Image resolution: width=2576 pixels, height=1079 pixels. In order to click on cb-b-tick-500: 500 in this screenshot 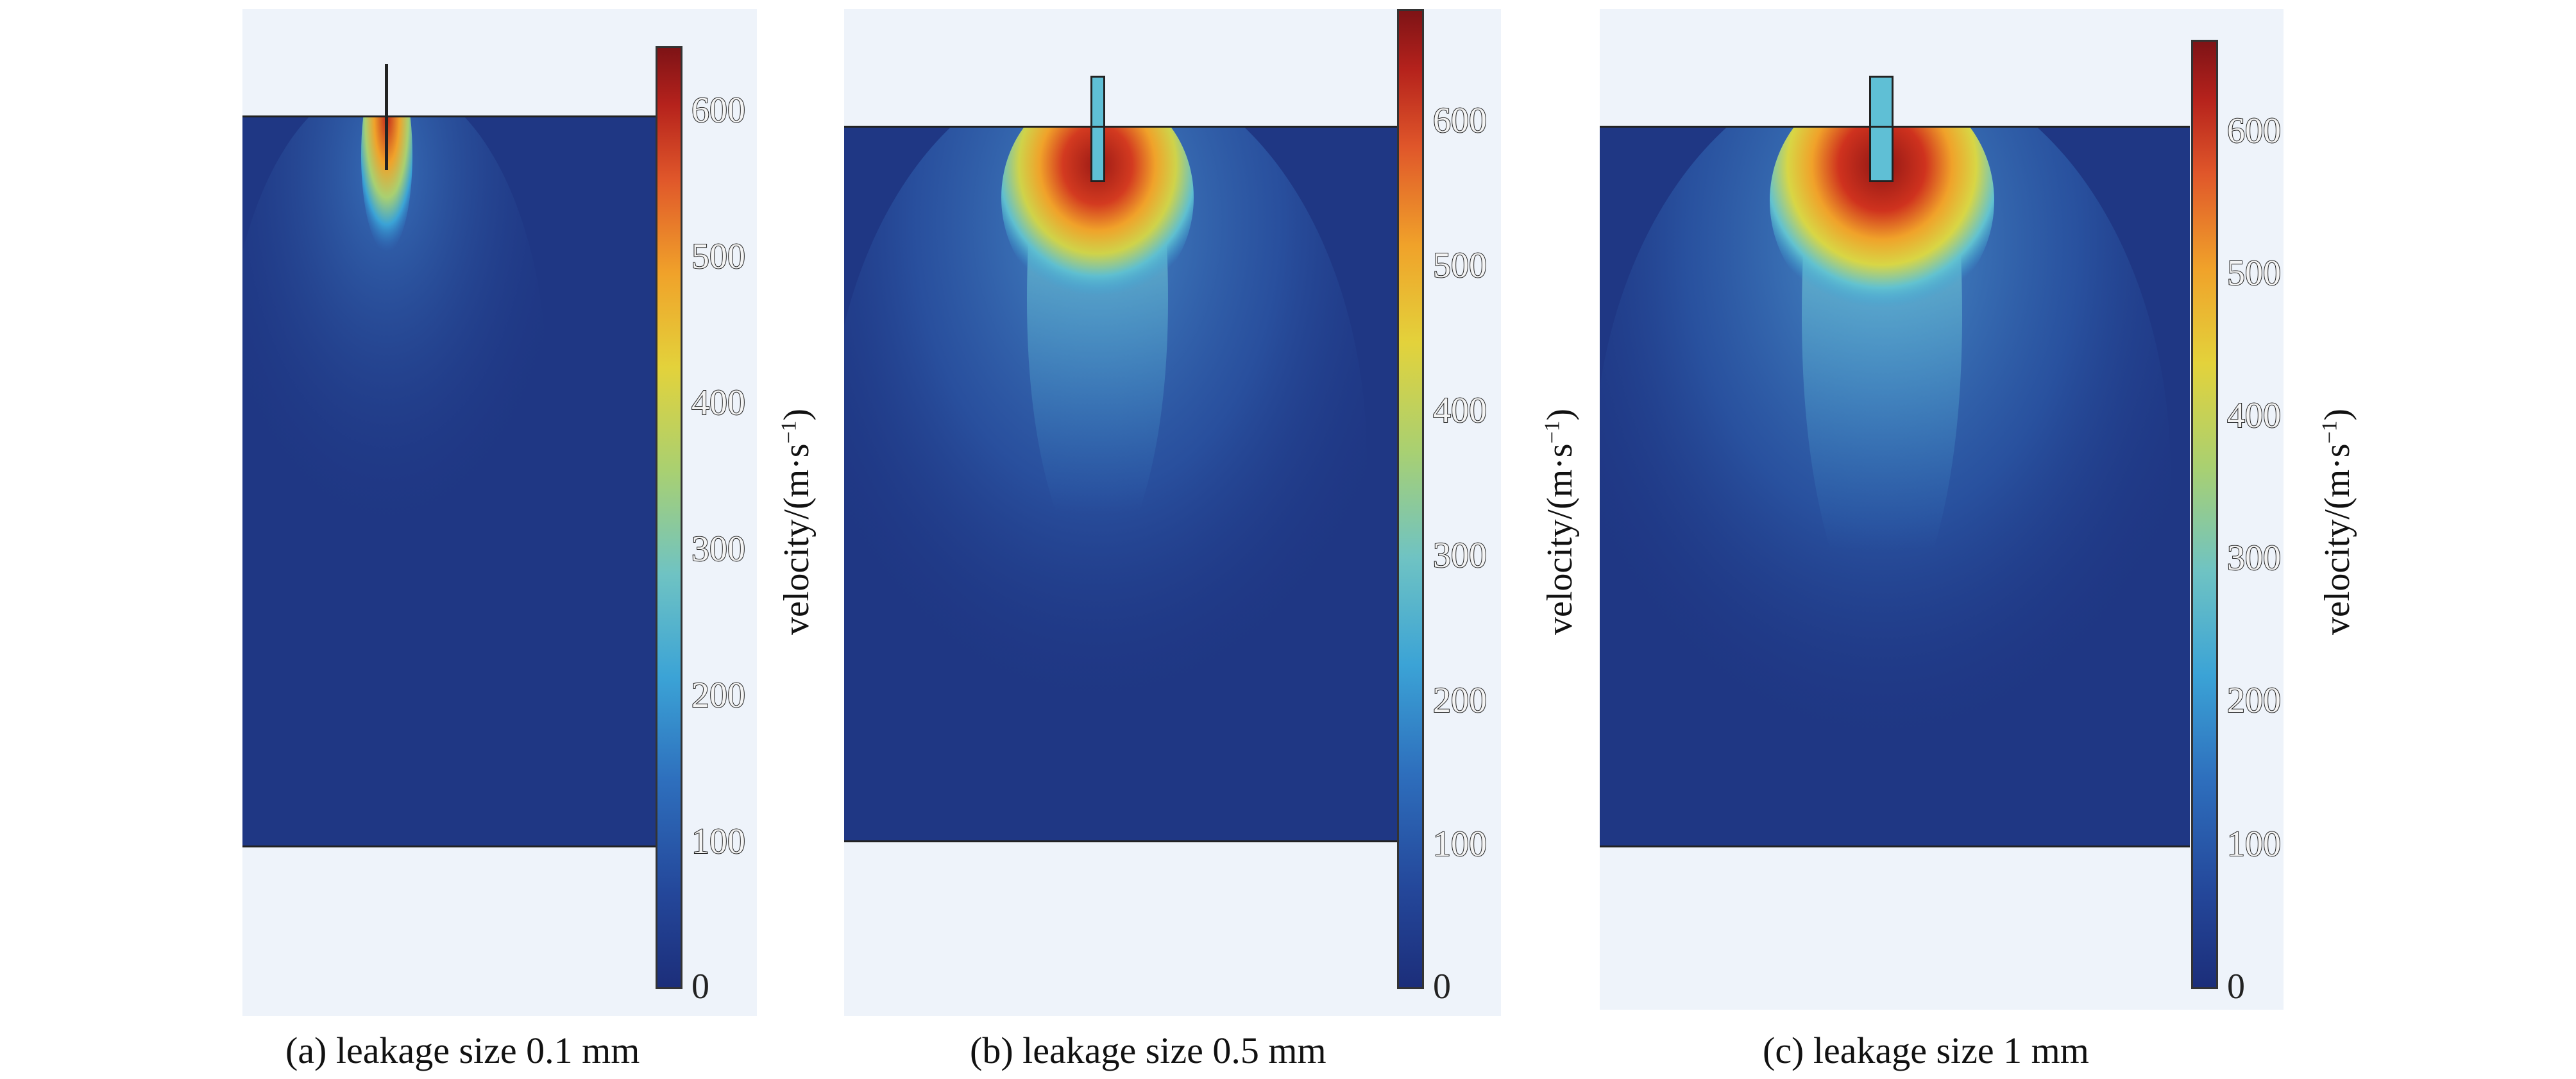, I will do `click(1459, 265)`.